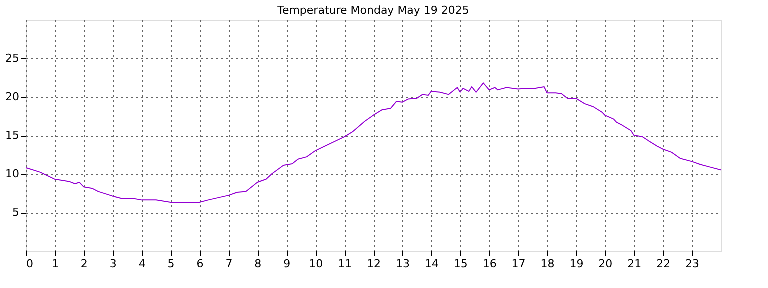  What do you see at coordinates (605, 264) in the screenshot?
I see `x-tick-label: 20` at bounding box center [605, 264].